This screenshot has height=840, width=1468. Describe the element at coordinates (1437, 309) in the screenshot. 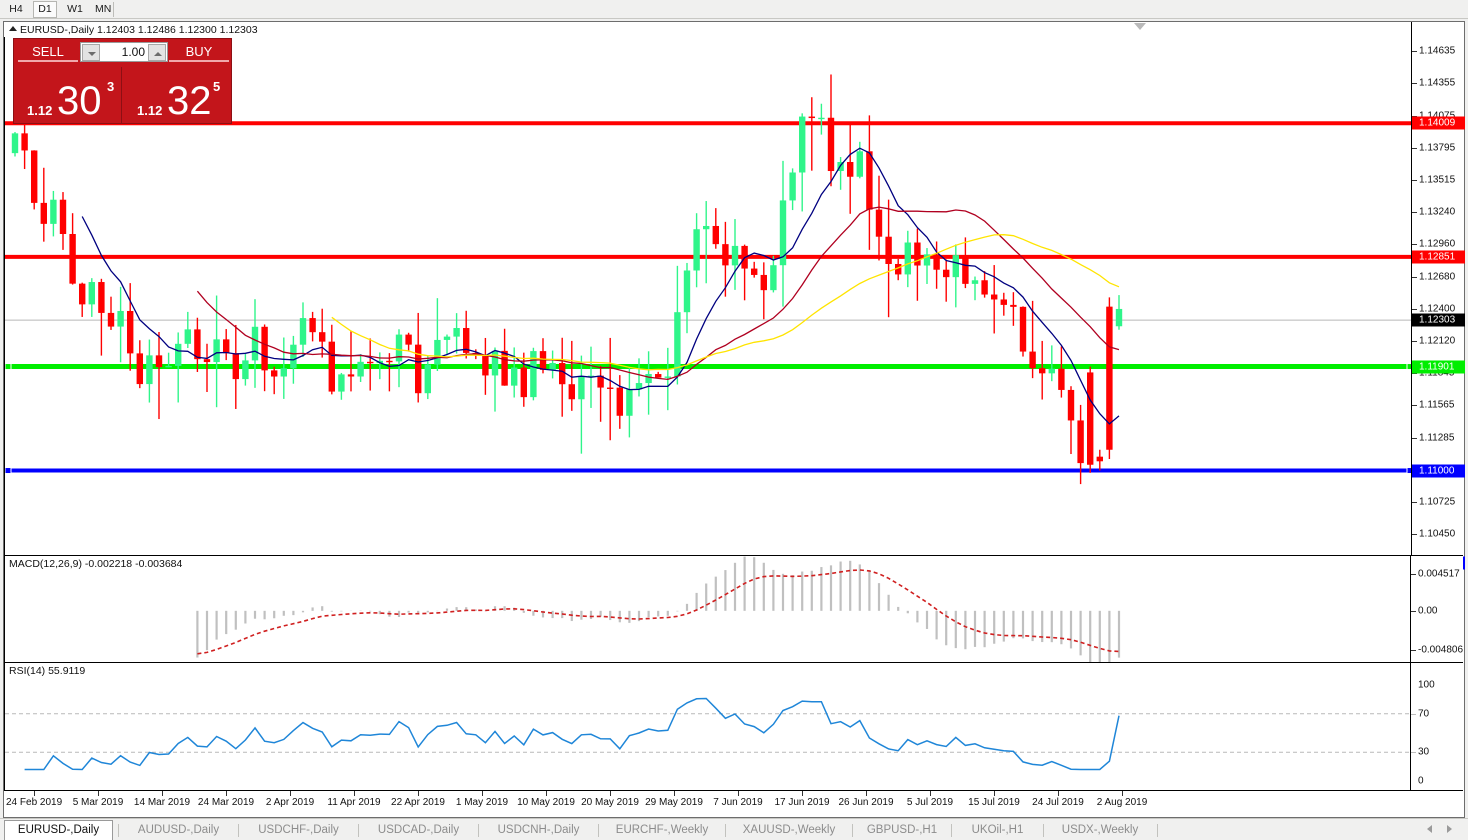

I see `price-axis-label: 1.12400` at that location.